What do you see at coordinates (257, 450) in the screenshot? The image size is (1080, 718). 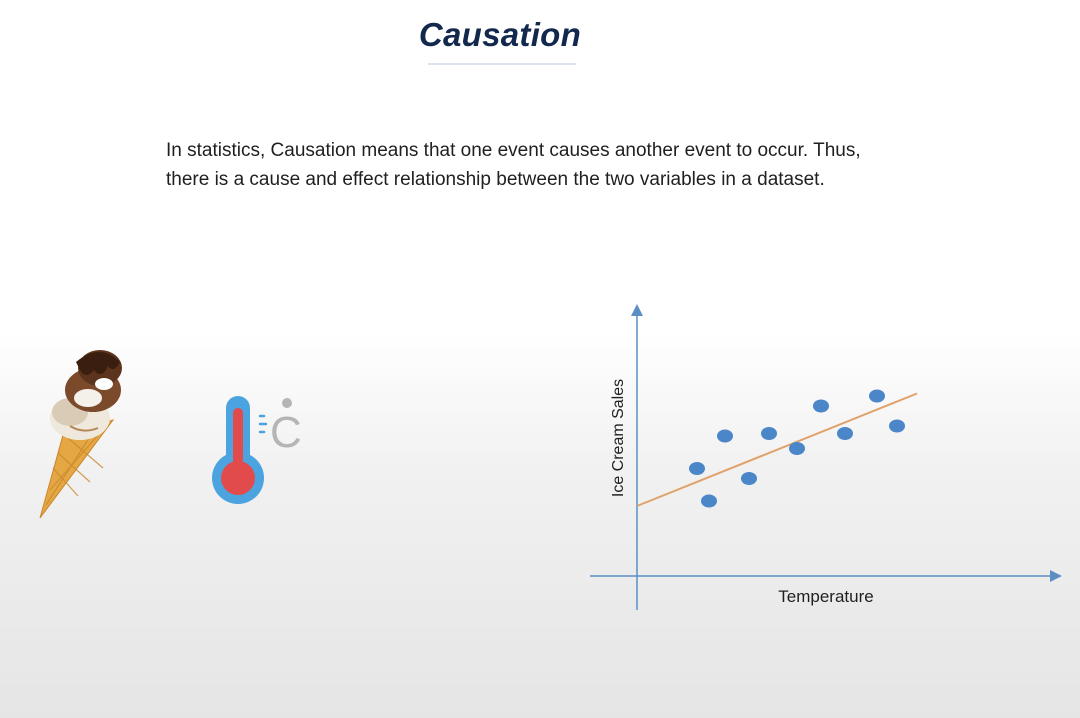 I see `thermometer-icon: C` at bounding box center [257, 450].